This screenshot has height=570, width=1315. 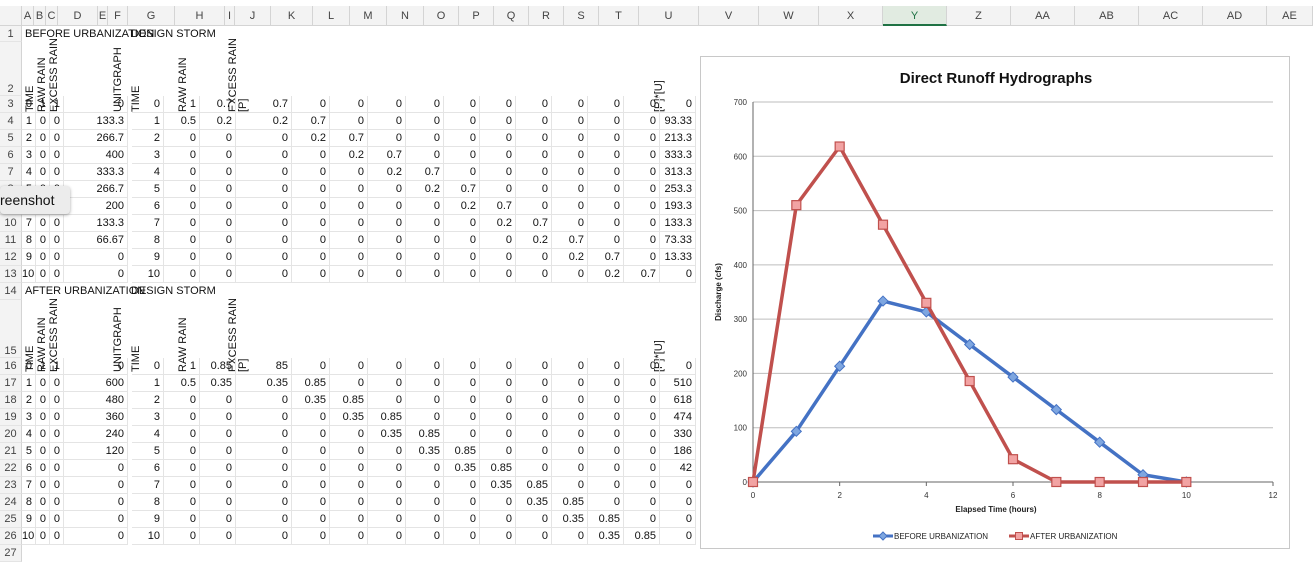 I want to click on after-cell-r4-c11: 0.85, so click(x=425, y=434).